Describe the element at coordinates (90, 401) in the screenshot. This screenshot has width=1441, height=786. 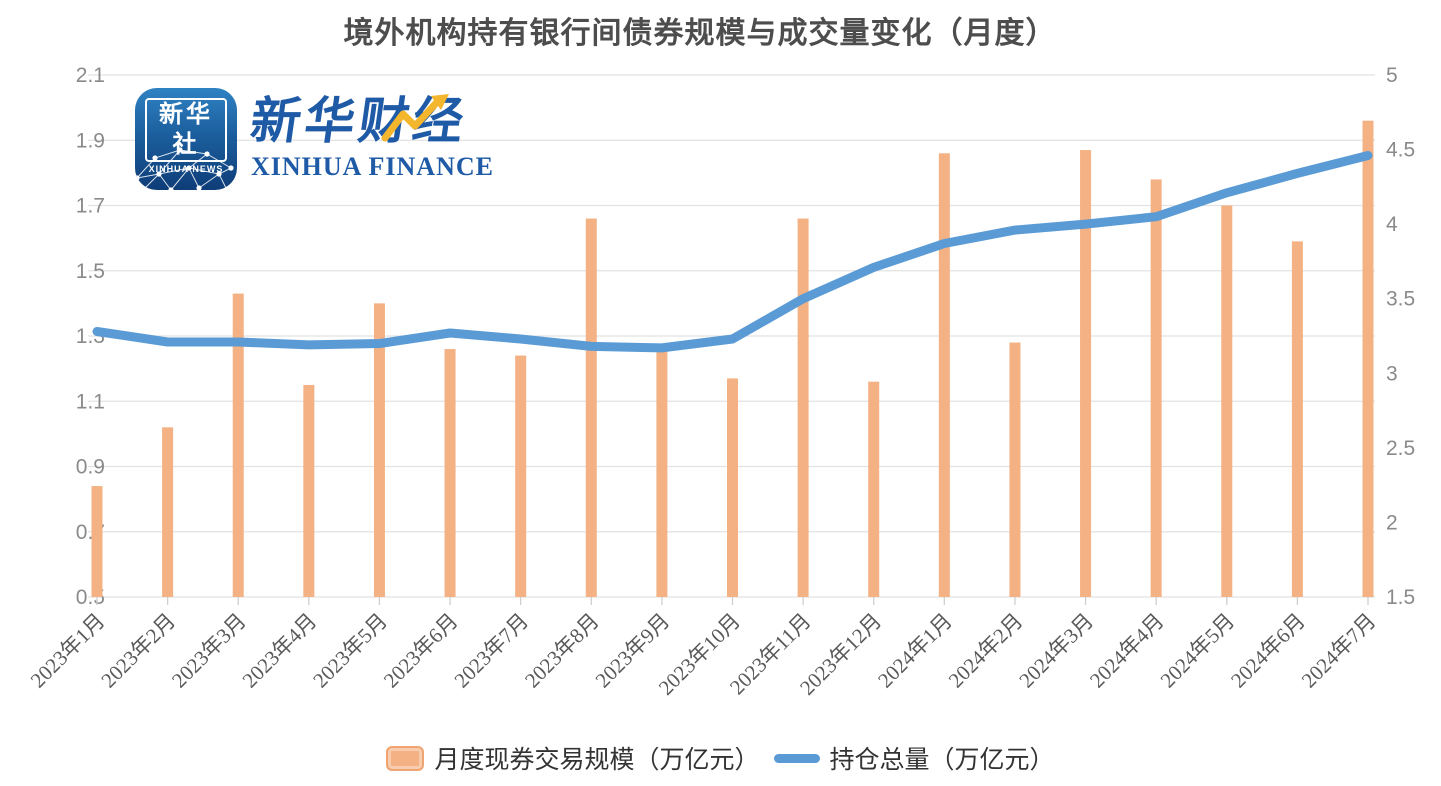
I see `left-axis-tick-label: 1.1` at that location.